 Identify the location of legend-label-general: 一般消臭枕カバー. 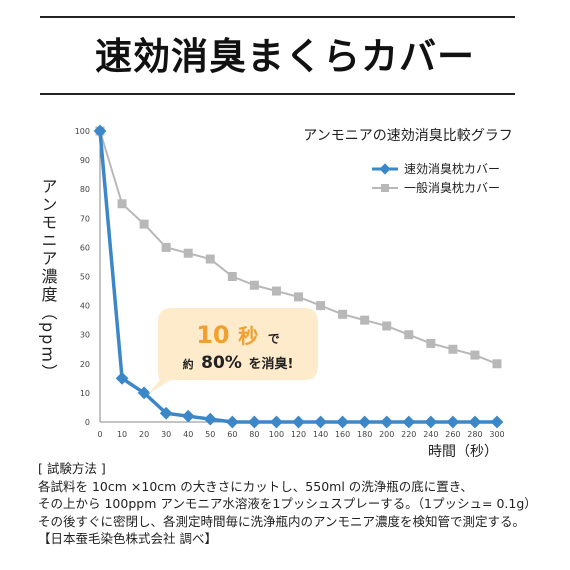
(452, 187).